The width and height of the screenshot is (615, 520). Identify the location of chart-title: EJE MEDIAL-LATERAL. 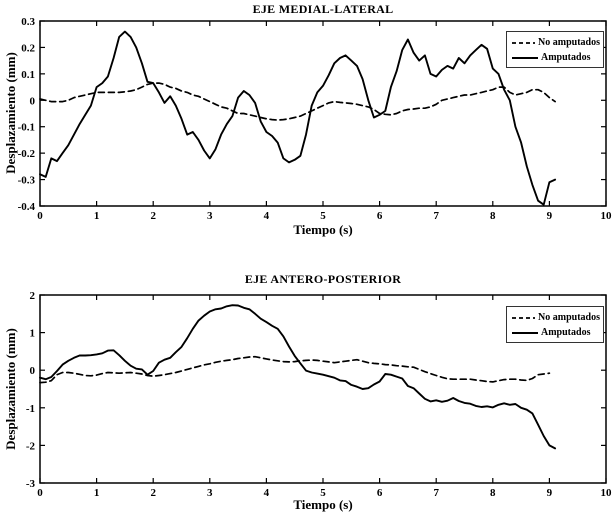
(323, 9).